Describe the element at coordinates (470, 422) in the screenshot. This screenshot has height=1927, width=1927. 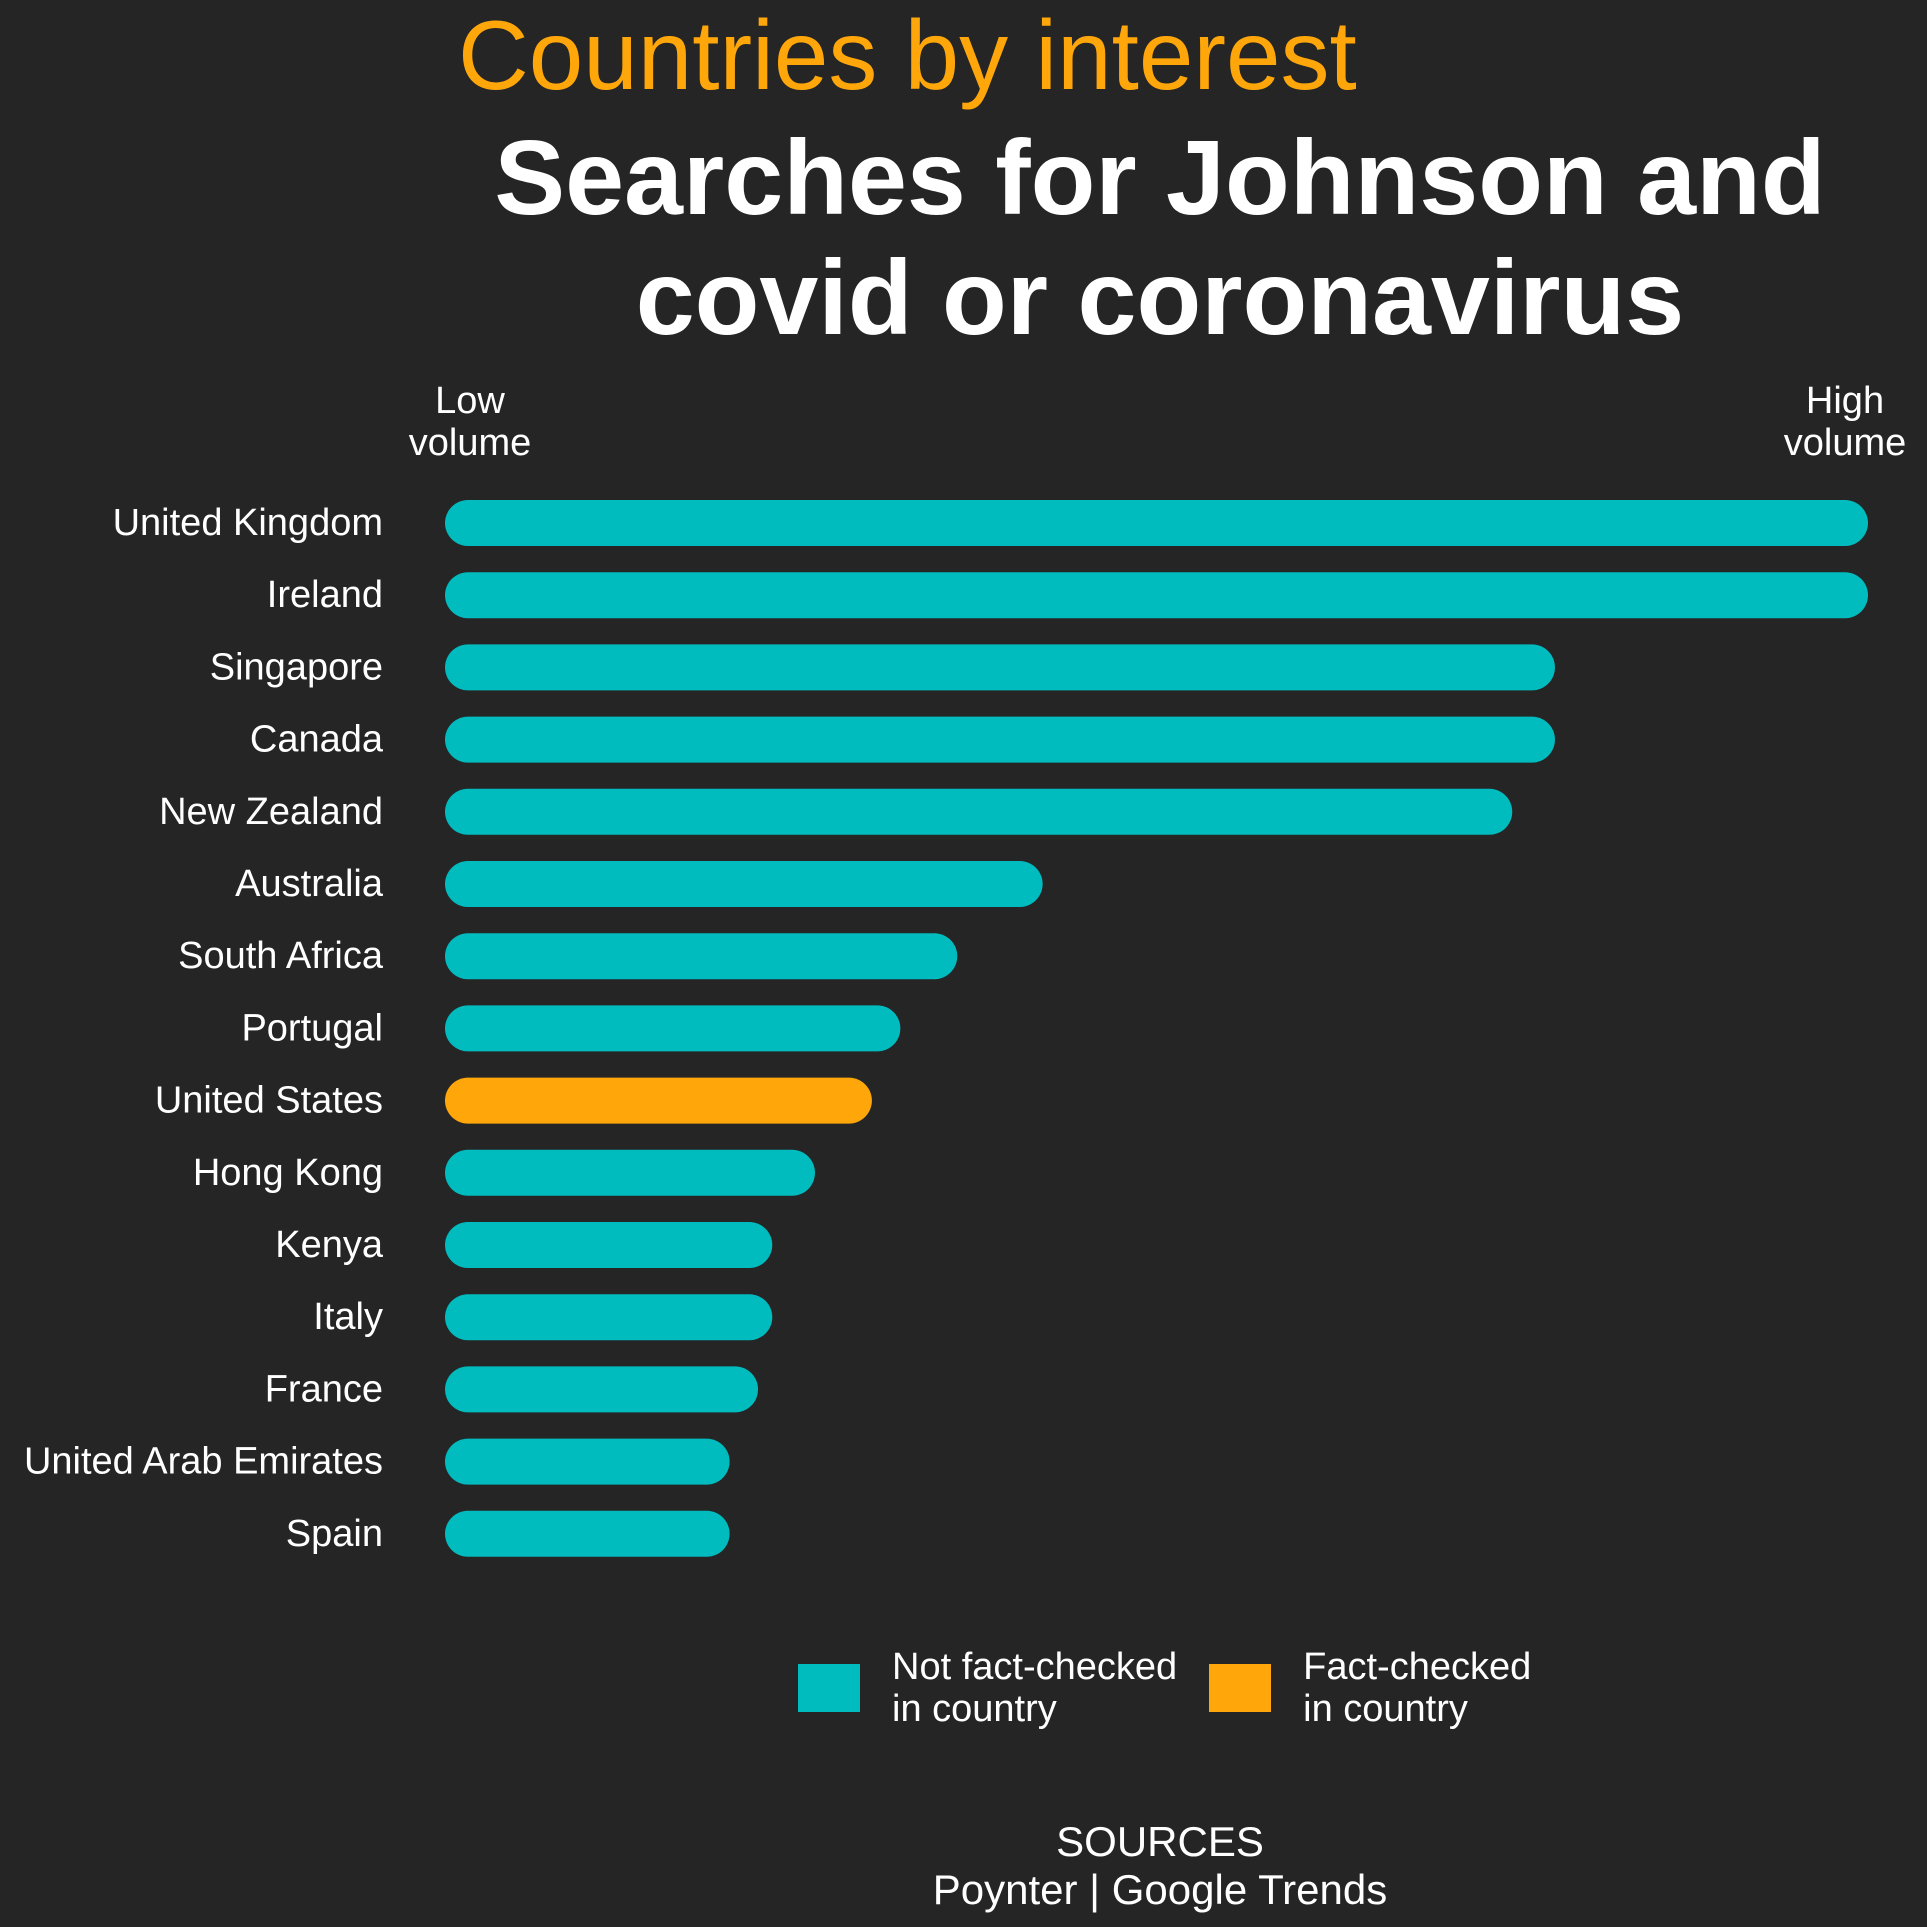
I see `axis-low-label: Low volume` at that location.